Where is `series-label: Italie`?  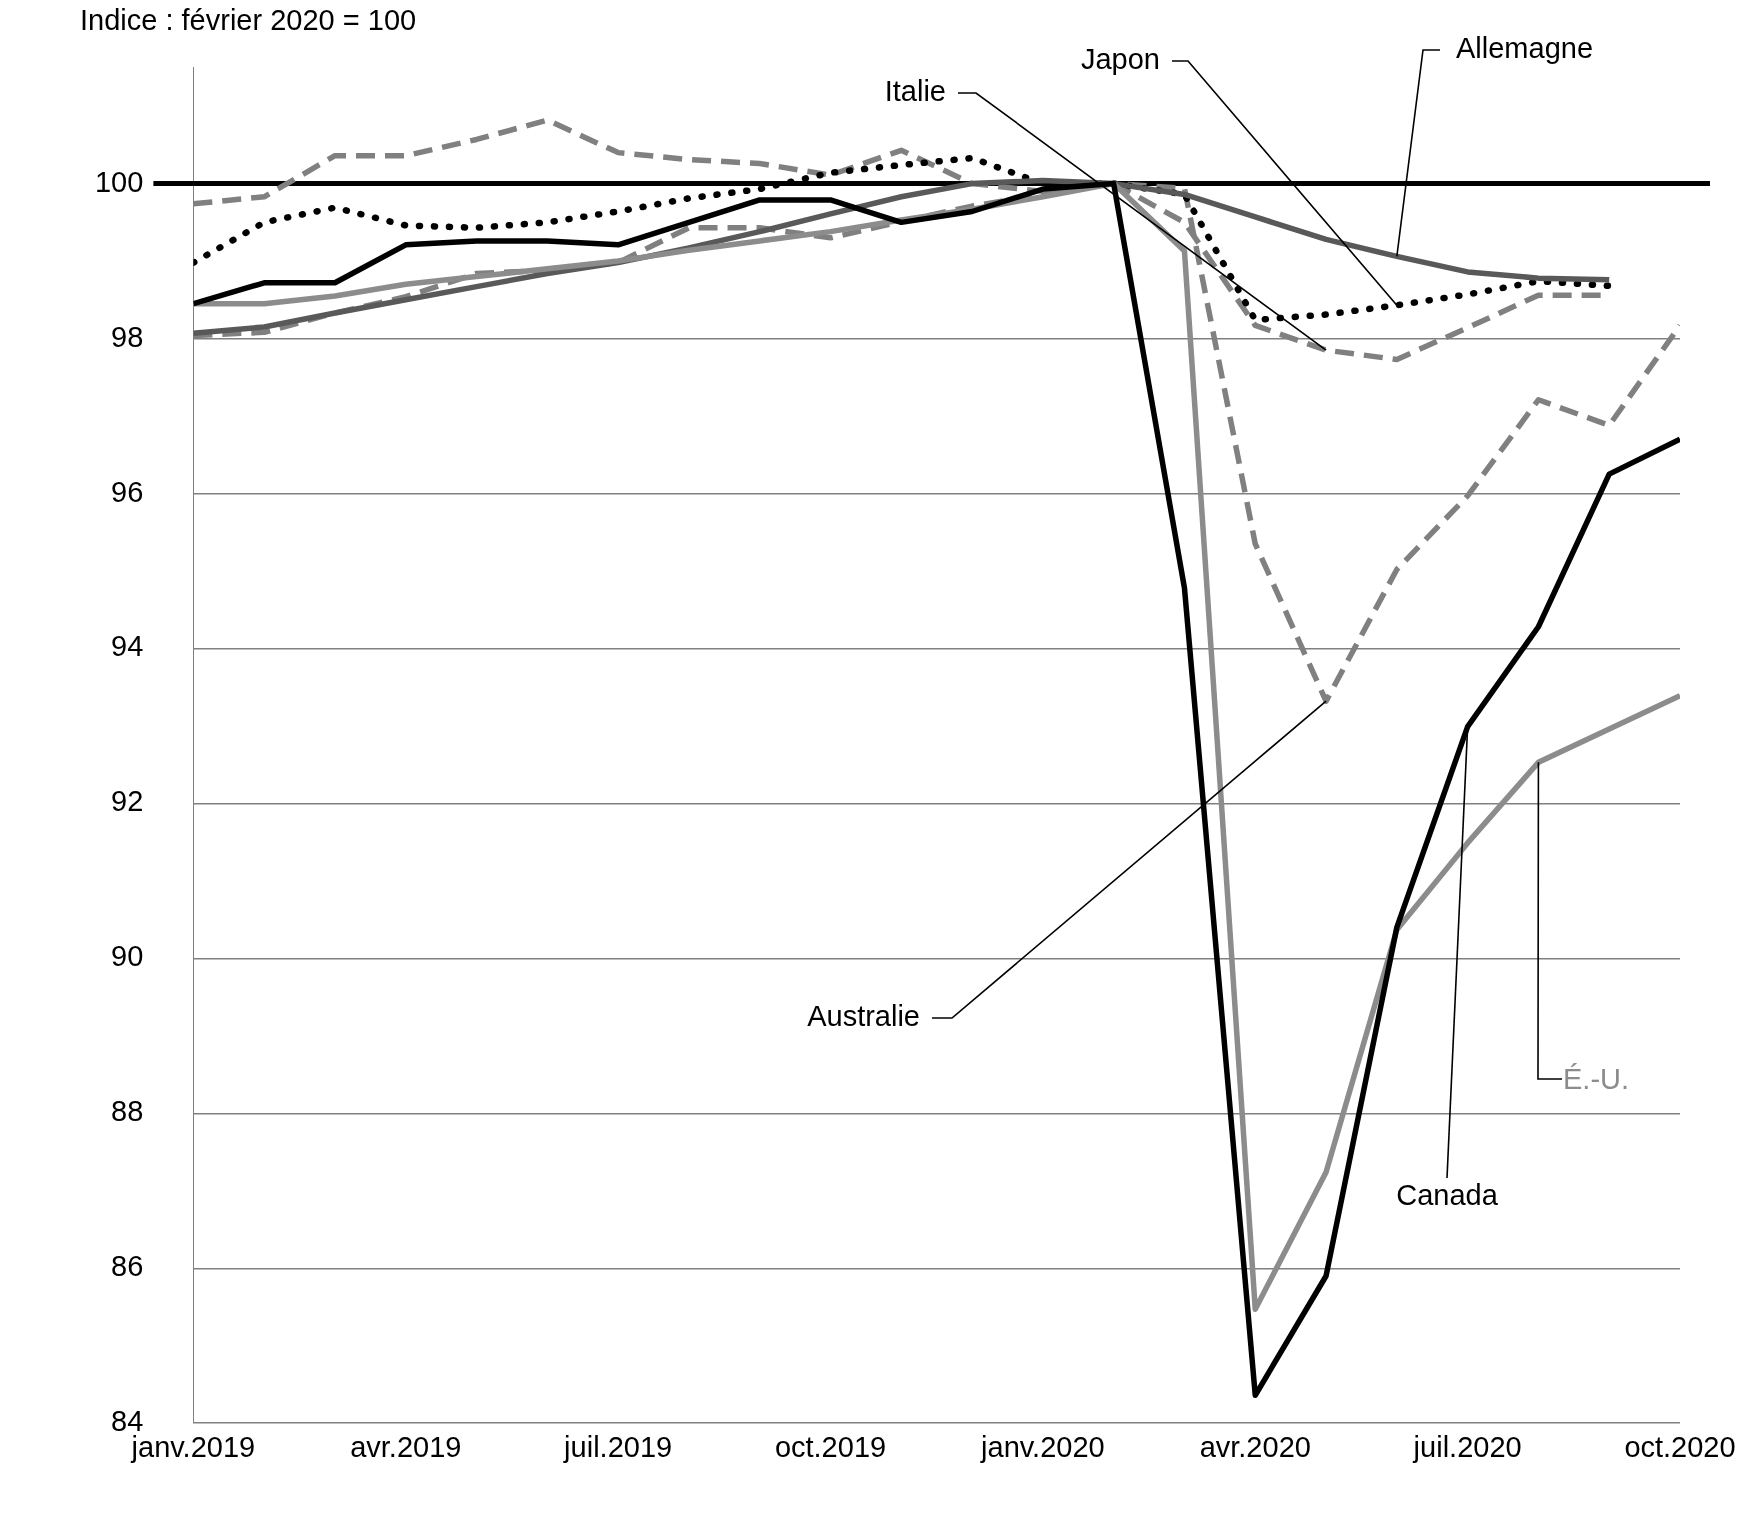 series-label: Italie is located at coordinates (915, 91).